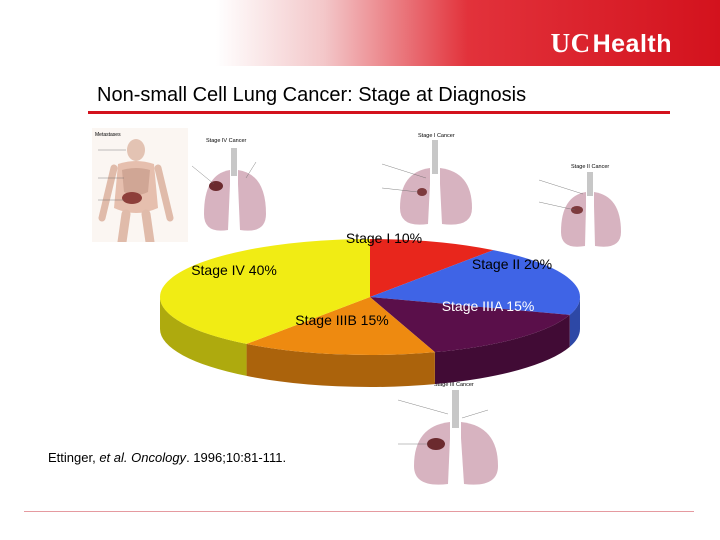 The width and height of the screenshot is (720, 540). Describe the element at coordinates (384, 238) in the screenshot. I see `slice-label-stage-i: Stage I 10%` at that location.